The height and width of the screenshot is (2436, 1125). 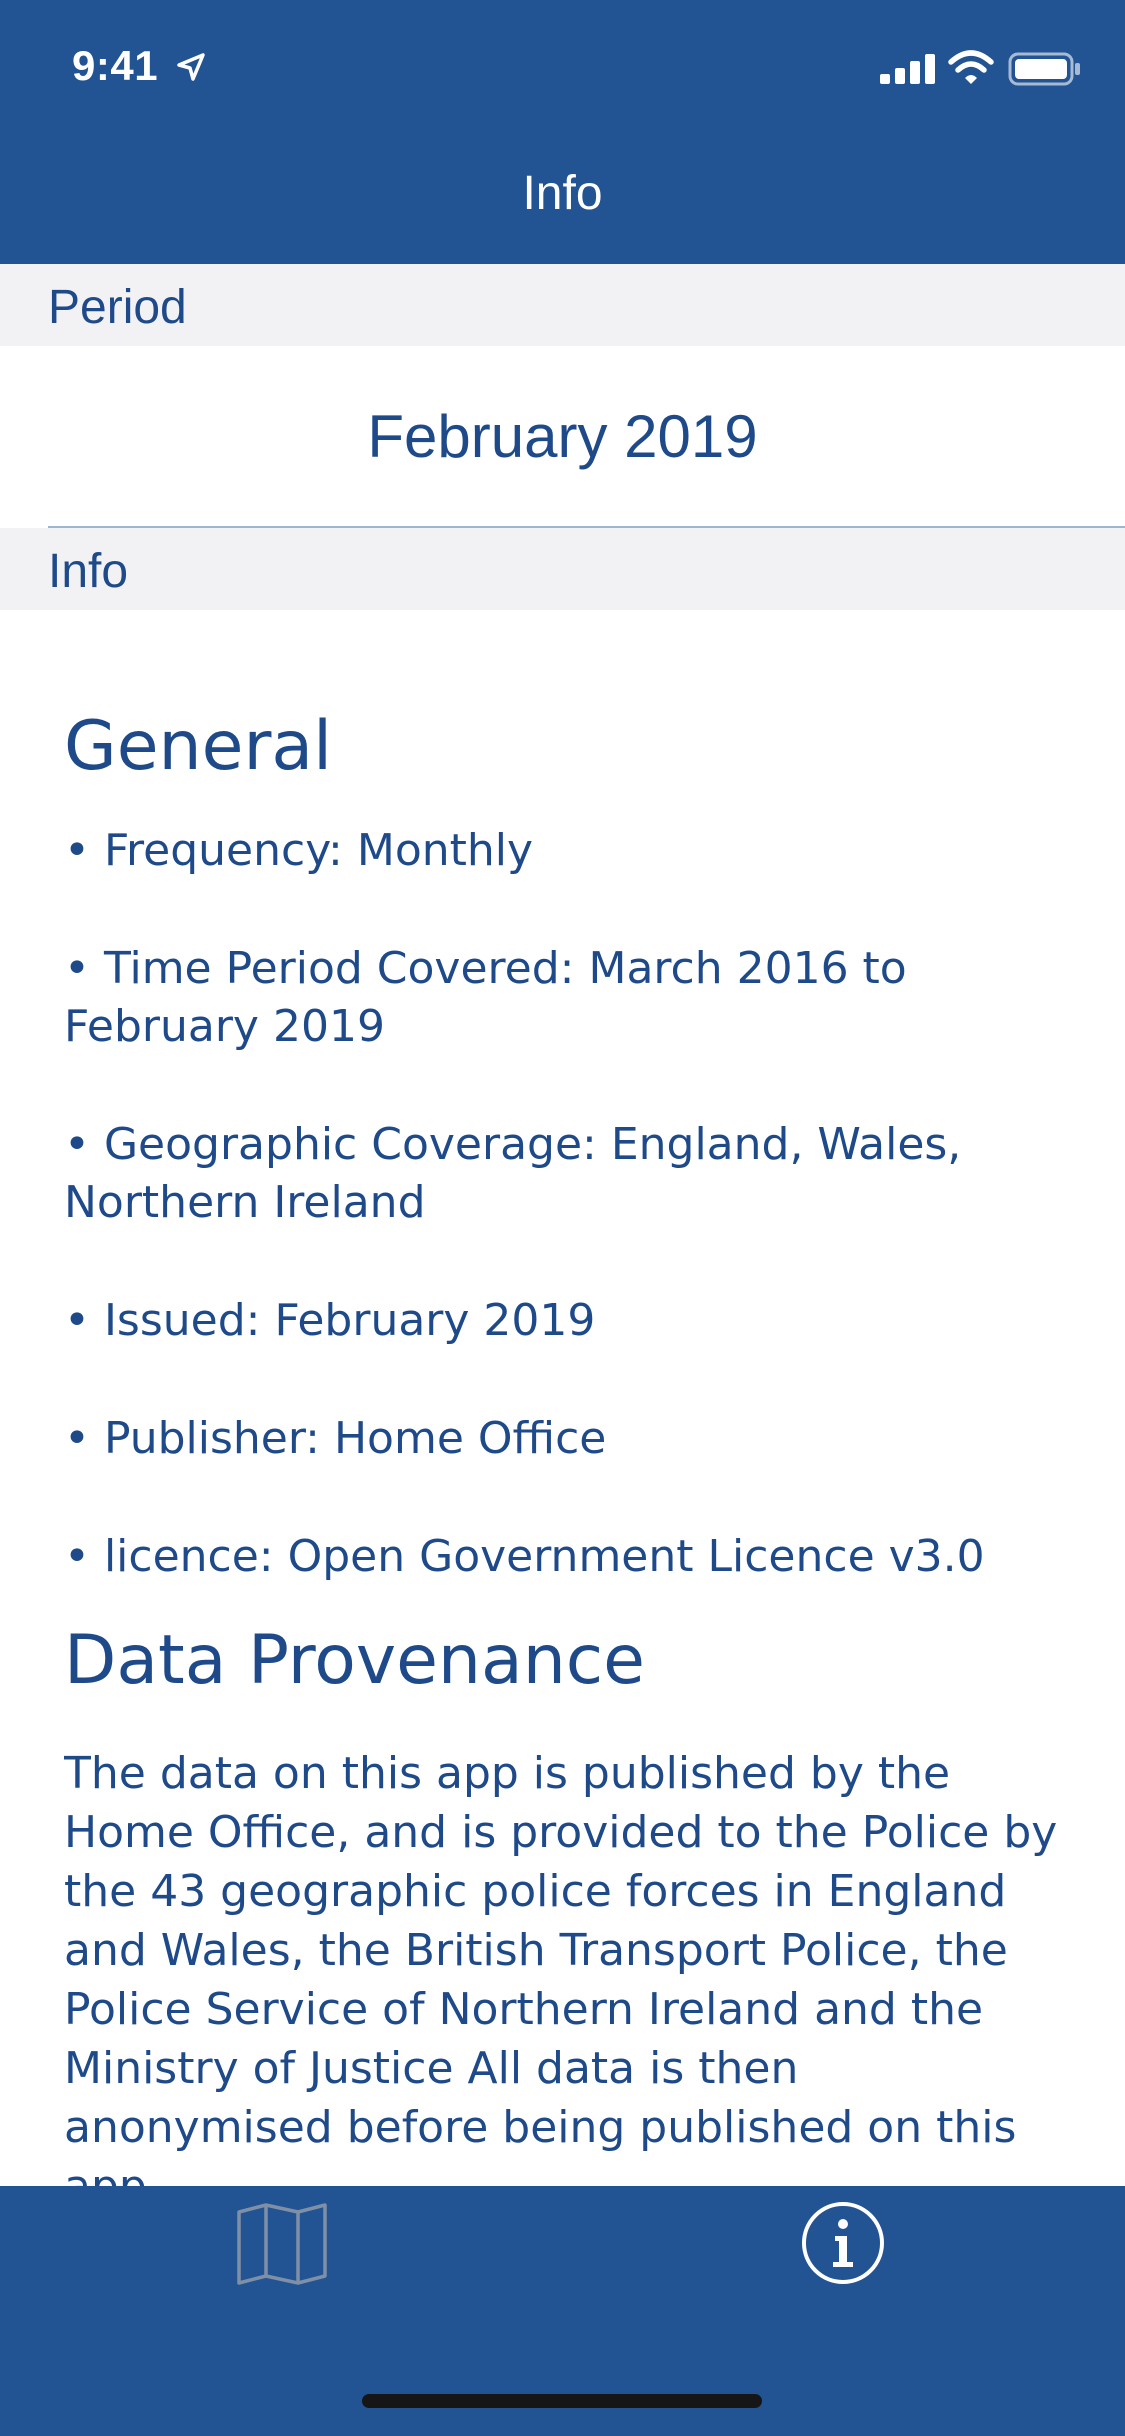 What do you see at coordinates (1044, 69) in the screenshot?
I see `battery-icon` at bounding box center [1044, 69].